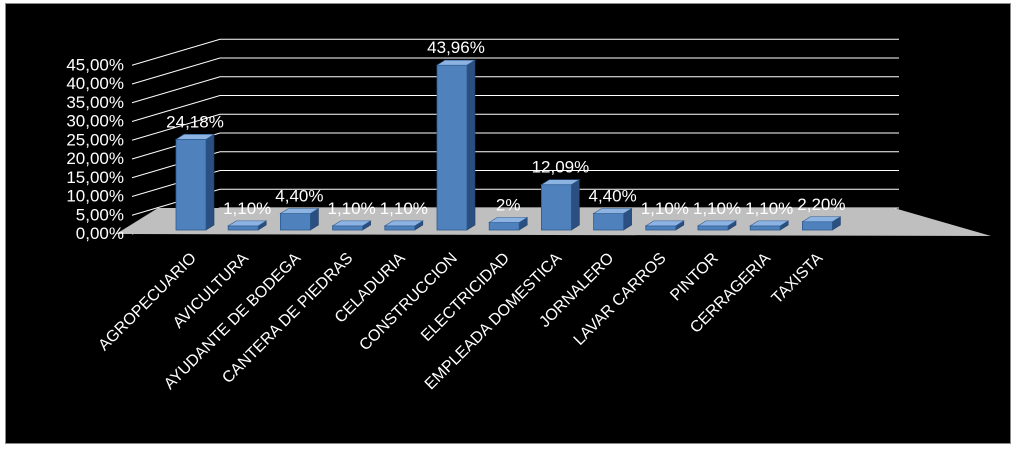 This screenshot has width=1018, height=449. What do you see at coordinates (147, 302) in the screenshot?
I see `x-category-label: AGROPECUARIO` at bounding box center [147, 302].